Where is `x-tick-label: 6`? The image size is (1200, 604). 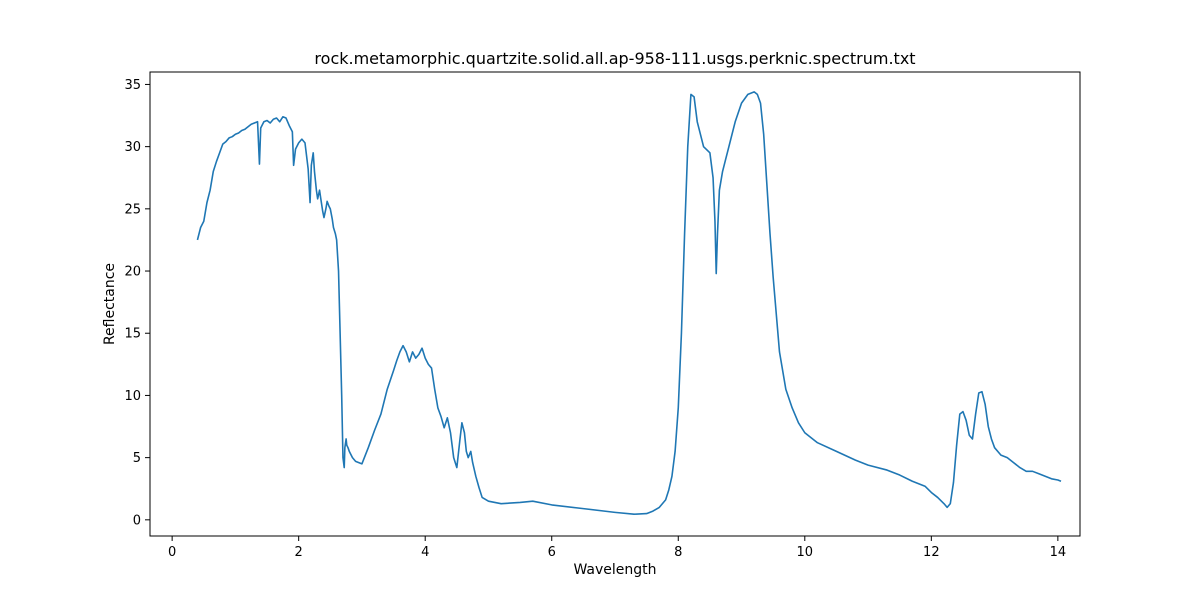
x-tick-label: 6 is located at coordinates (552, 552).